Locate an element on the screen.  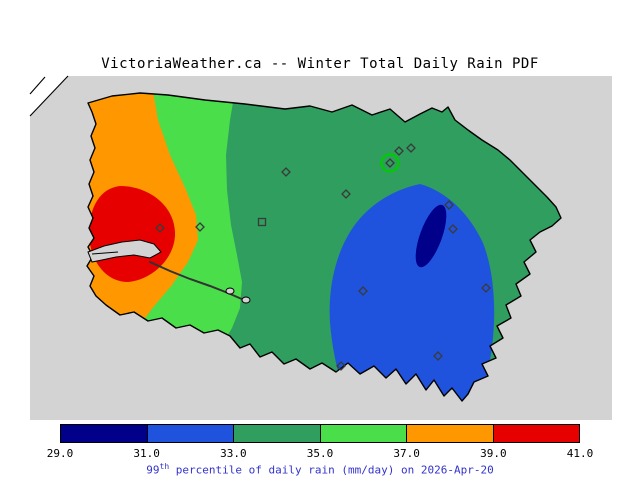
highlighted-station-ring is located at coordinates (390, 163).